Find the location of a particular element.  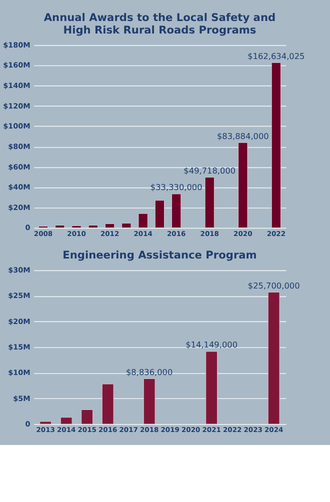

text: $8,836,000 is located at coordinates (149, 371).